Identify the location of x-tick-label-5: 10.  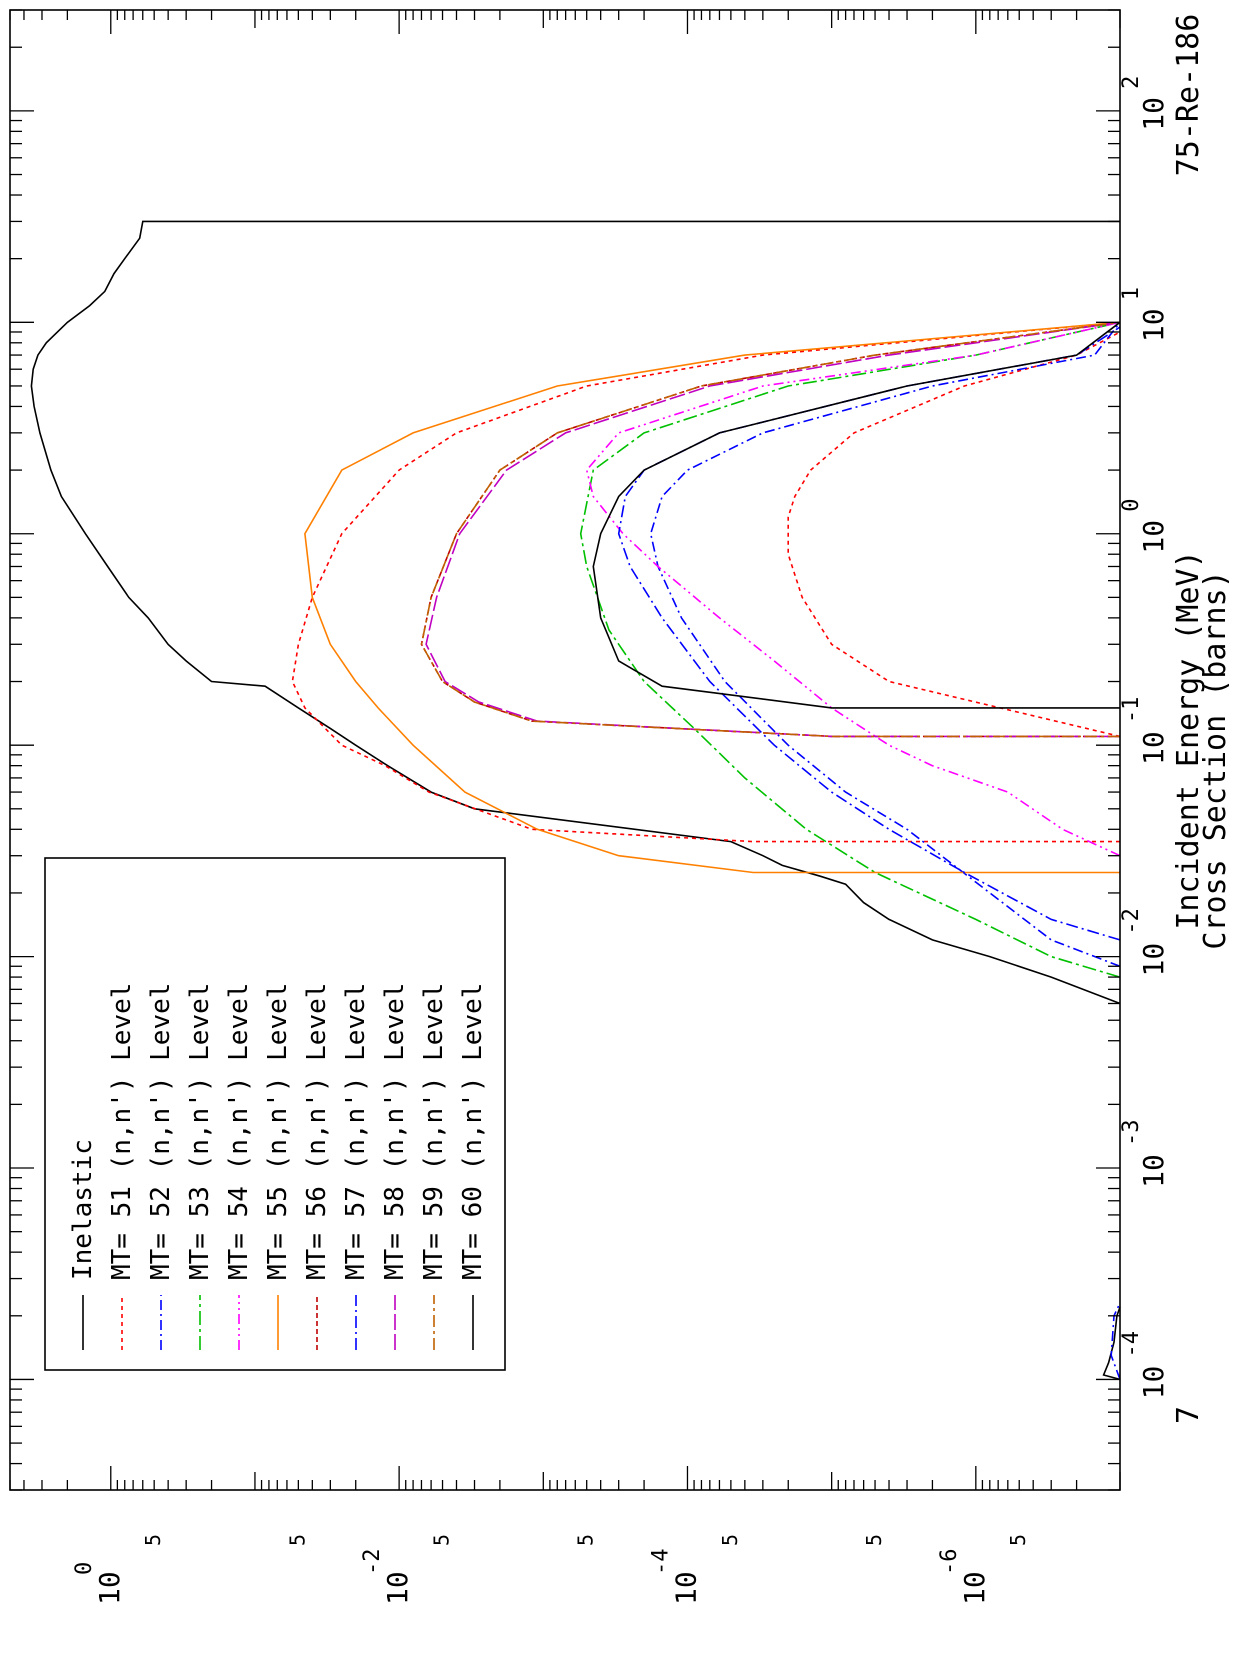
(1153, 325).